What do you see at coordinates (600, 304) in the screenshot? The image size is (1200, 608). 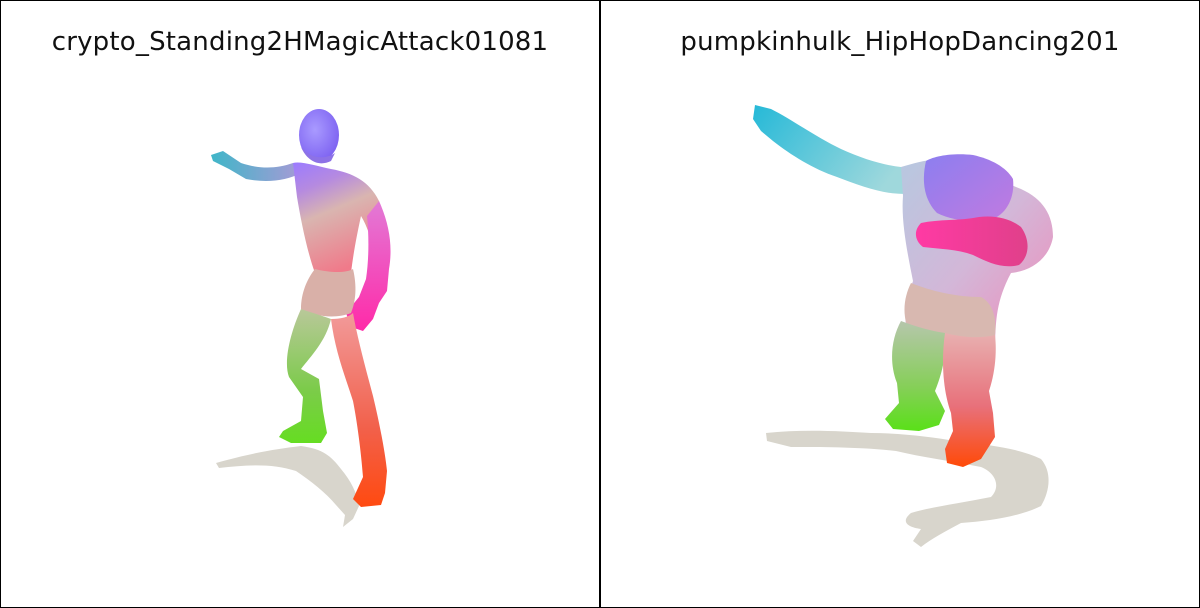 I see `panel-divider` at bounding box center [600, 304].